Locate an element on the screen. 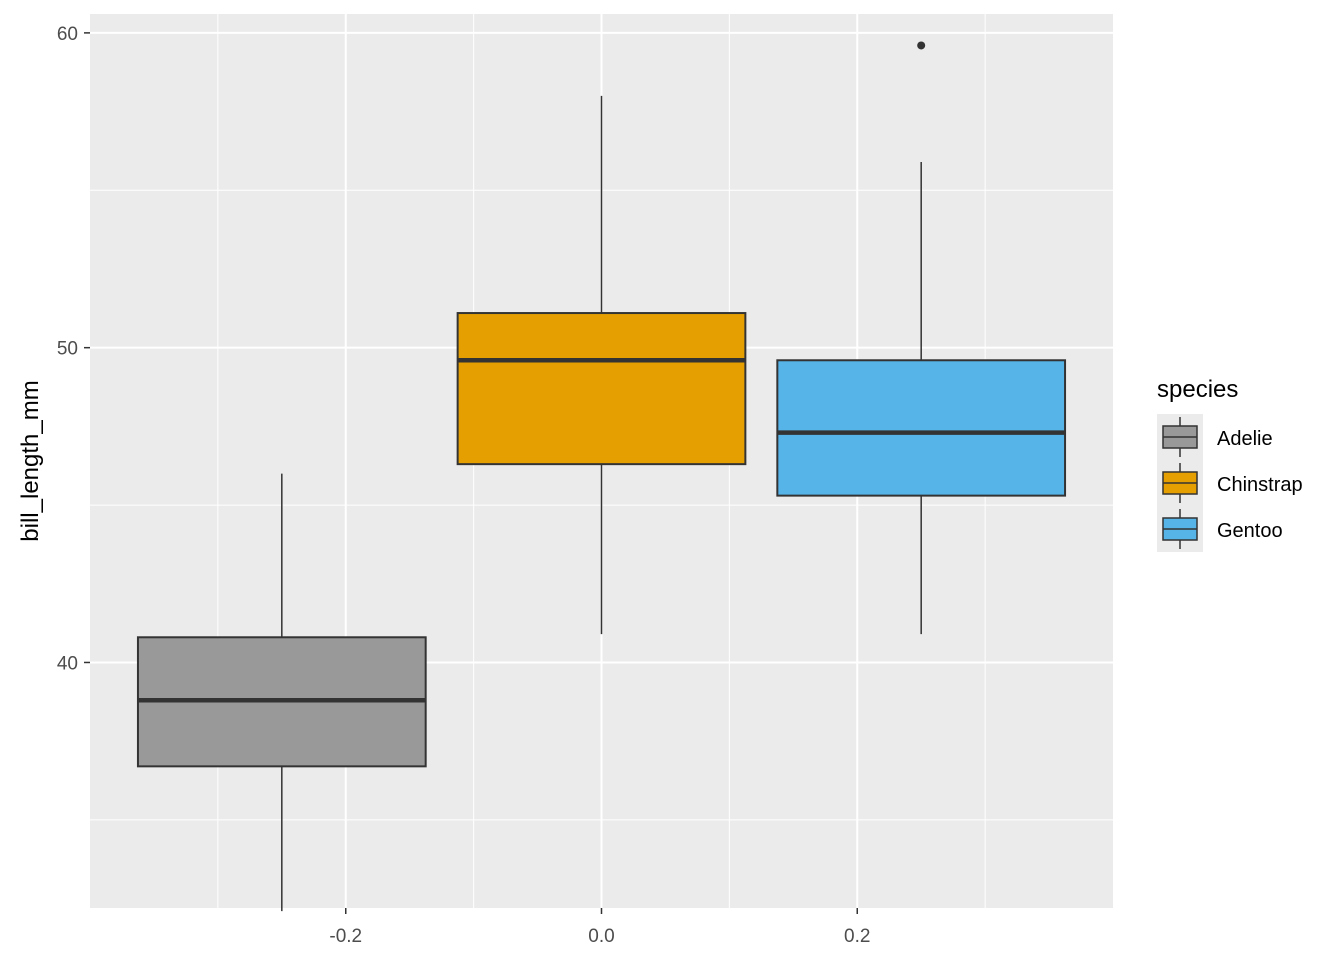  box-gentoo is located at coordinates (921, 338).